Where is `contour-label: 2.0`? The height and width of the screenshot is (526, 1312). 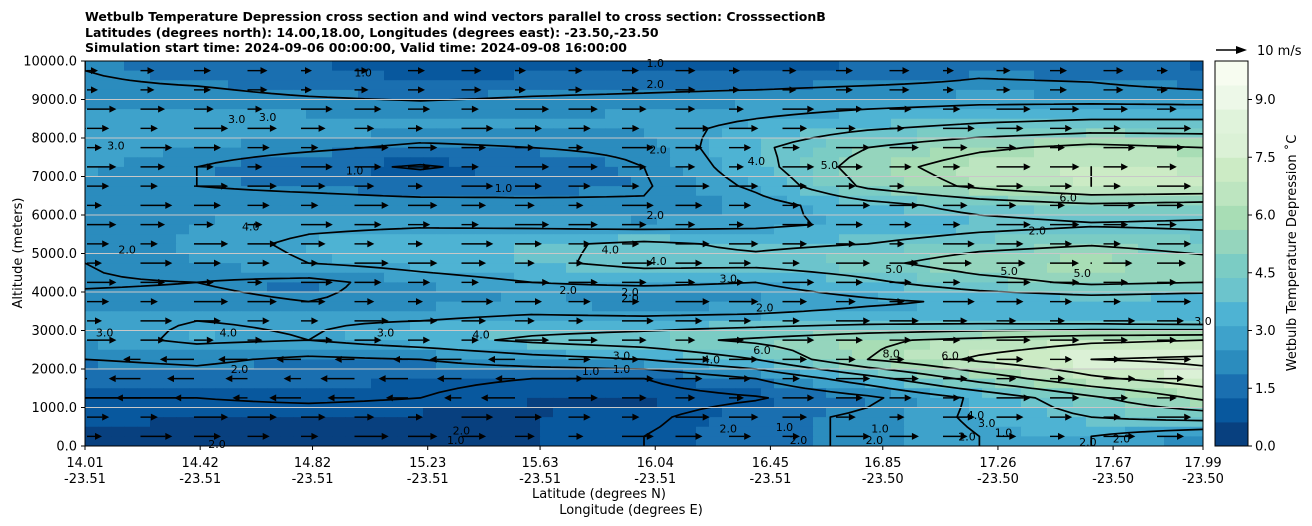 contour-label: 2.0 is located at coordinates (967, 436).